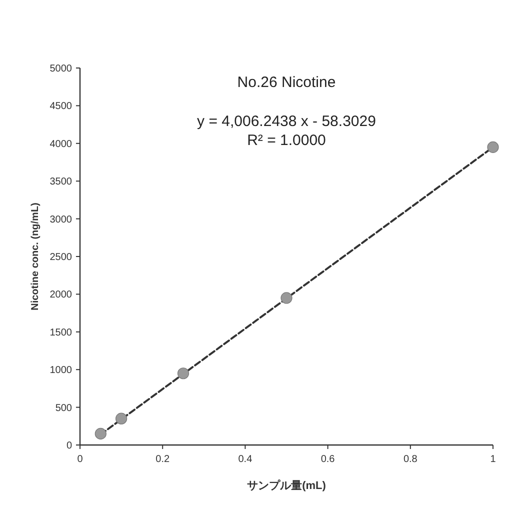 The width and height of the screenshot is (511, 515). Describe the element at coordinates (69, 446) in the screenshot. I see `y-tick-label: 0` at that location.